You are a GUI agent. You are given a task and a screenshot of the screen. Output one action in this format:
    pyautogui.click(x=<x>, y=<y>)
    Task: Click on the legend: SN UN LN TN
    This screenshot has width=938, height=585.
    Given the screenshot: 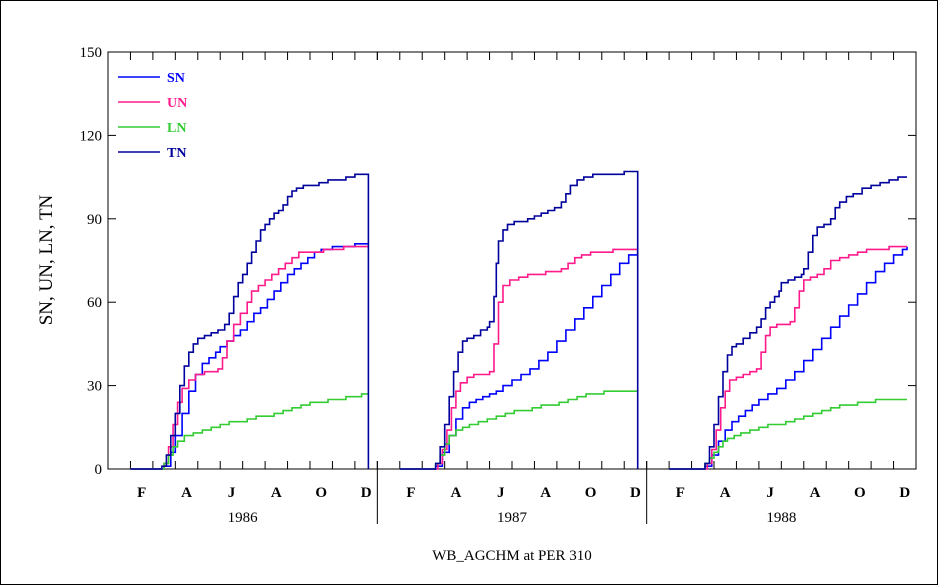 What is the action you would take?
    pyautogui.click(x=152, y=116)
    